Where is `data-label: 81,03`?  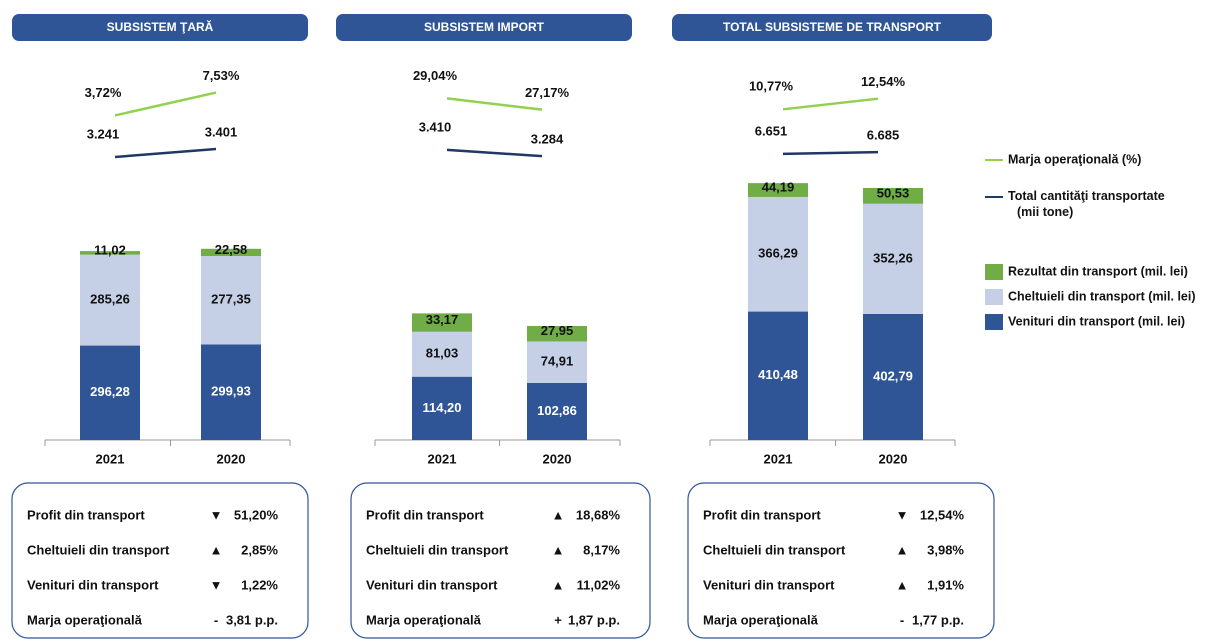
data-label: 81,03 is located at coordinates (442, 353).